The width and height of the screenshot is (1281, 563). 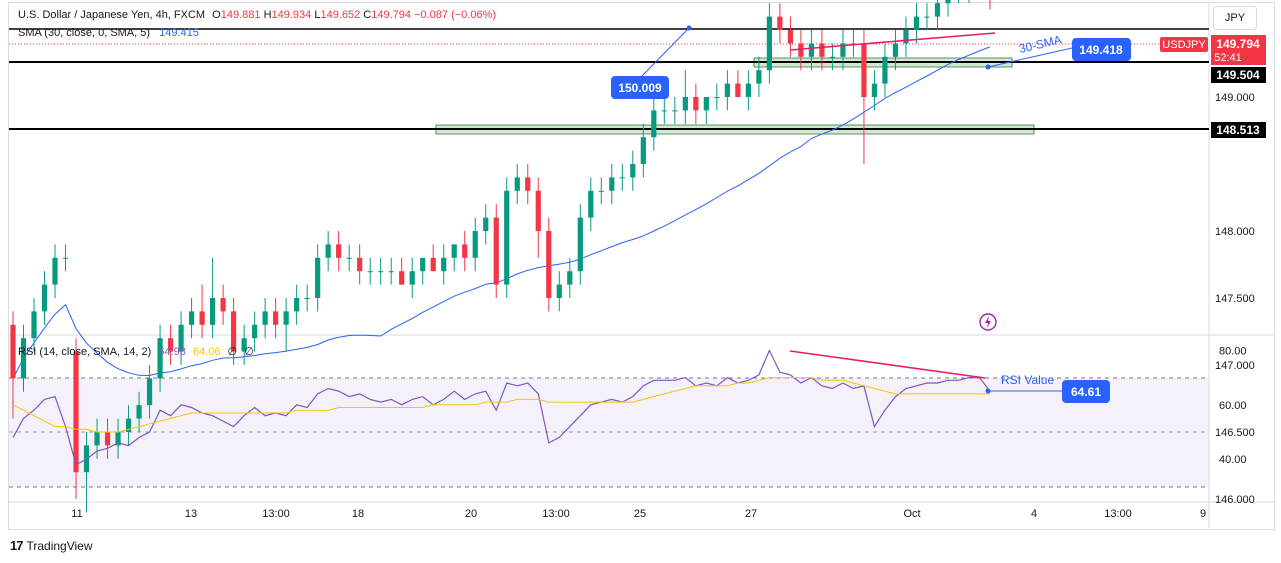 I want to click on rsi-badge-bg, so click(x=1086, y=391).